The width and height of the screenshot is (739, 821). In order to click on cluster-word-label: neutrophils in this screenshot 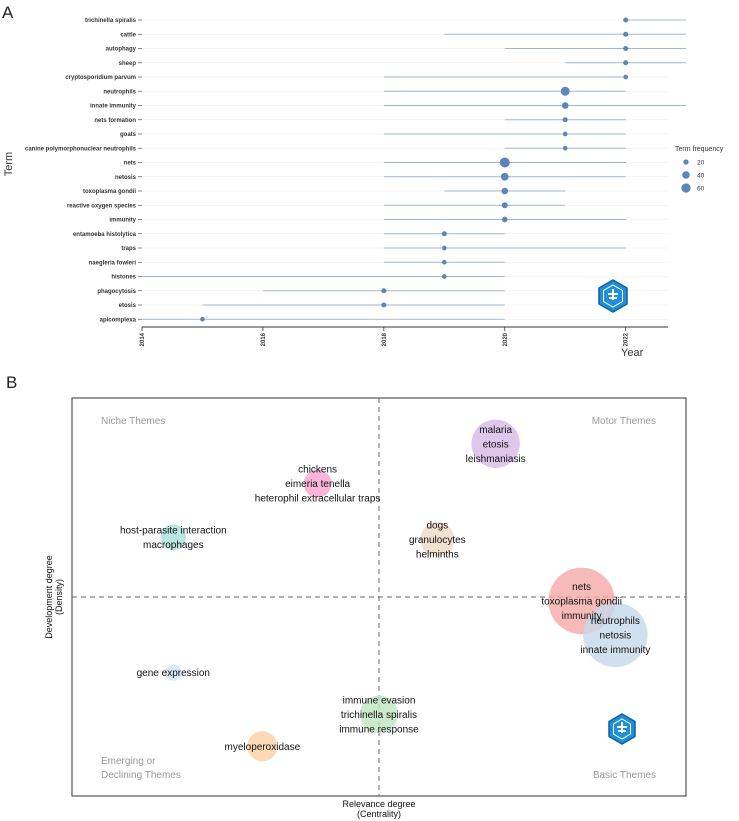, I will do `click(615, 621)`.